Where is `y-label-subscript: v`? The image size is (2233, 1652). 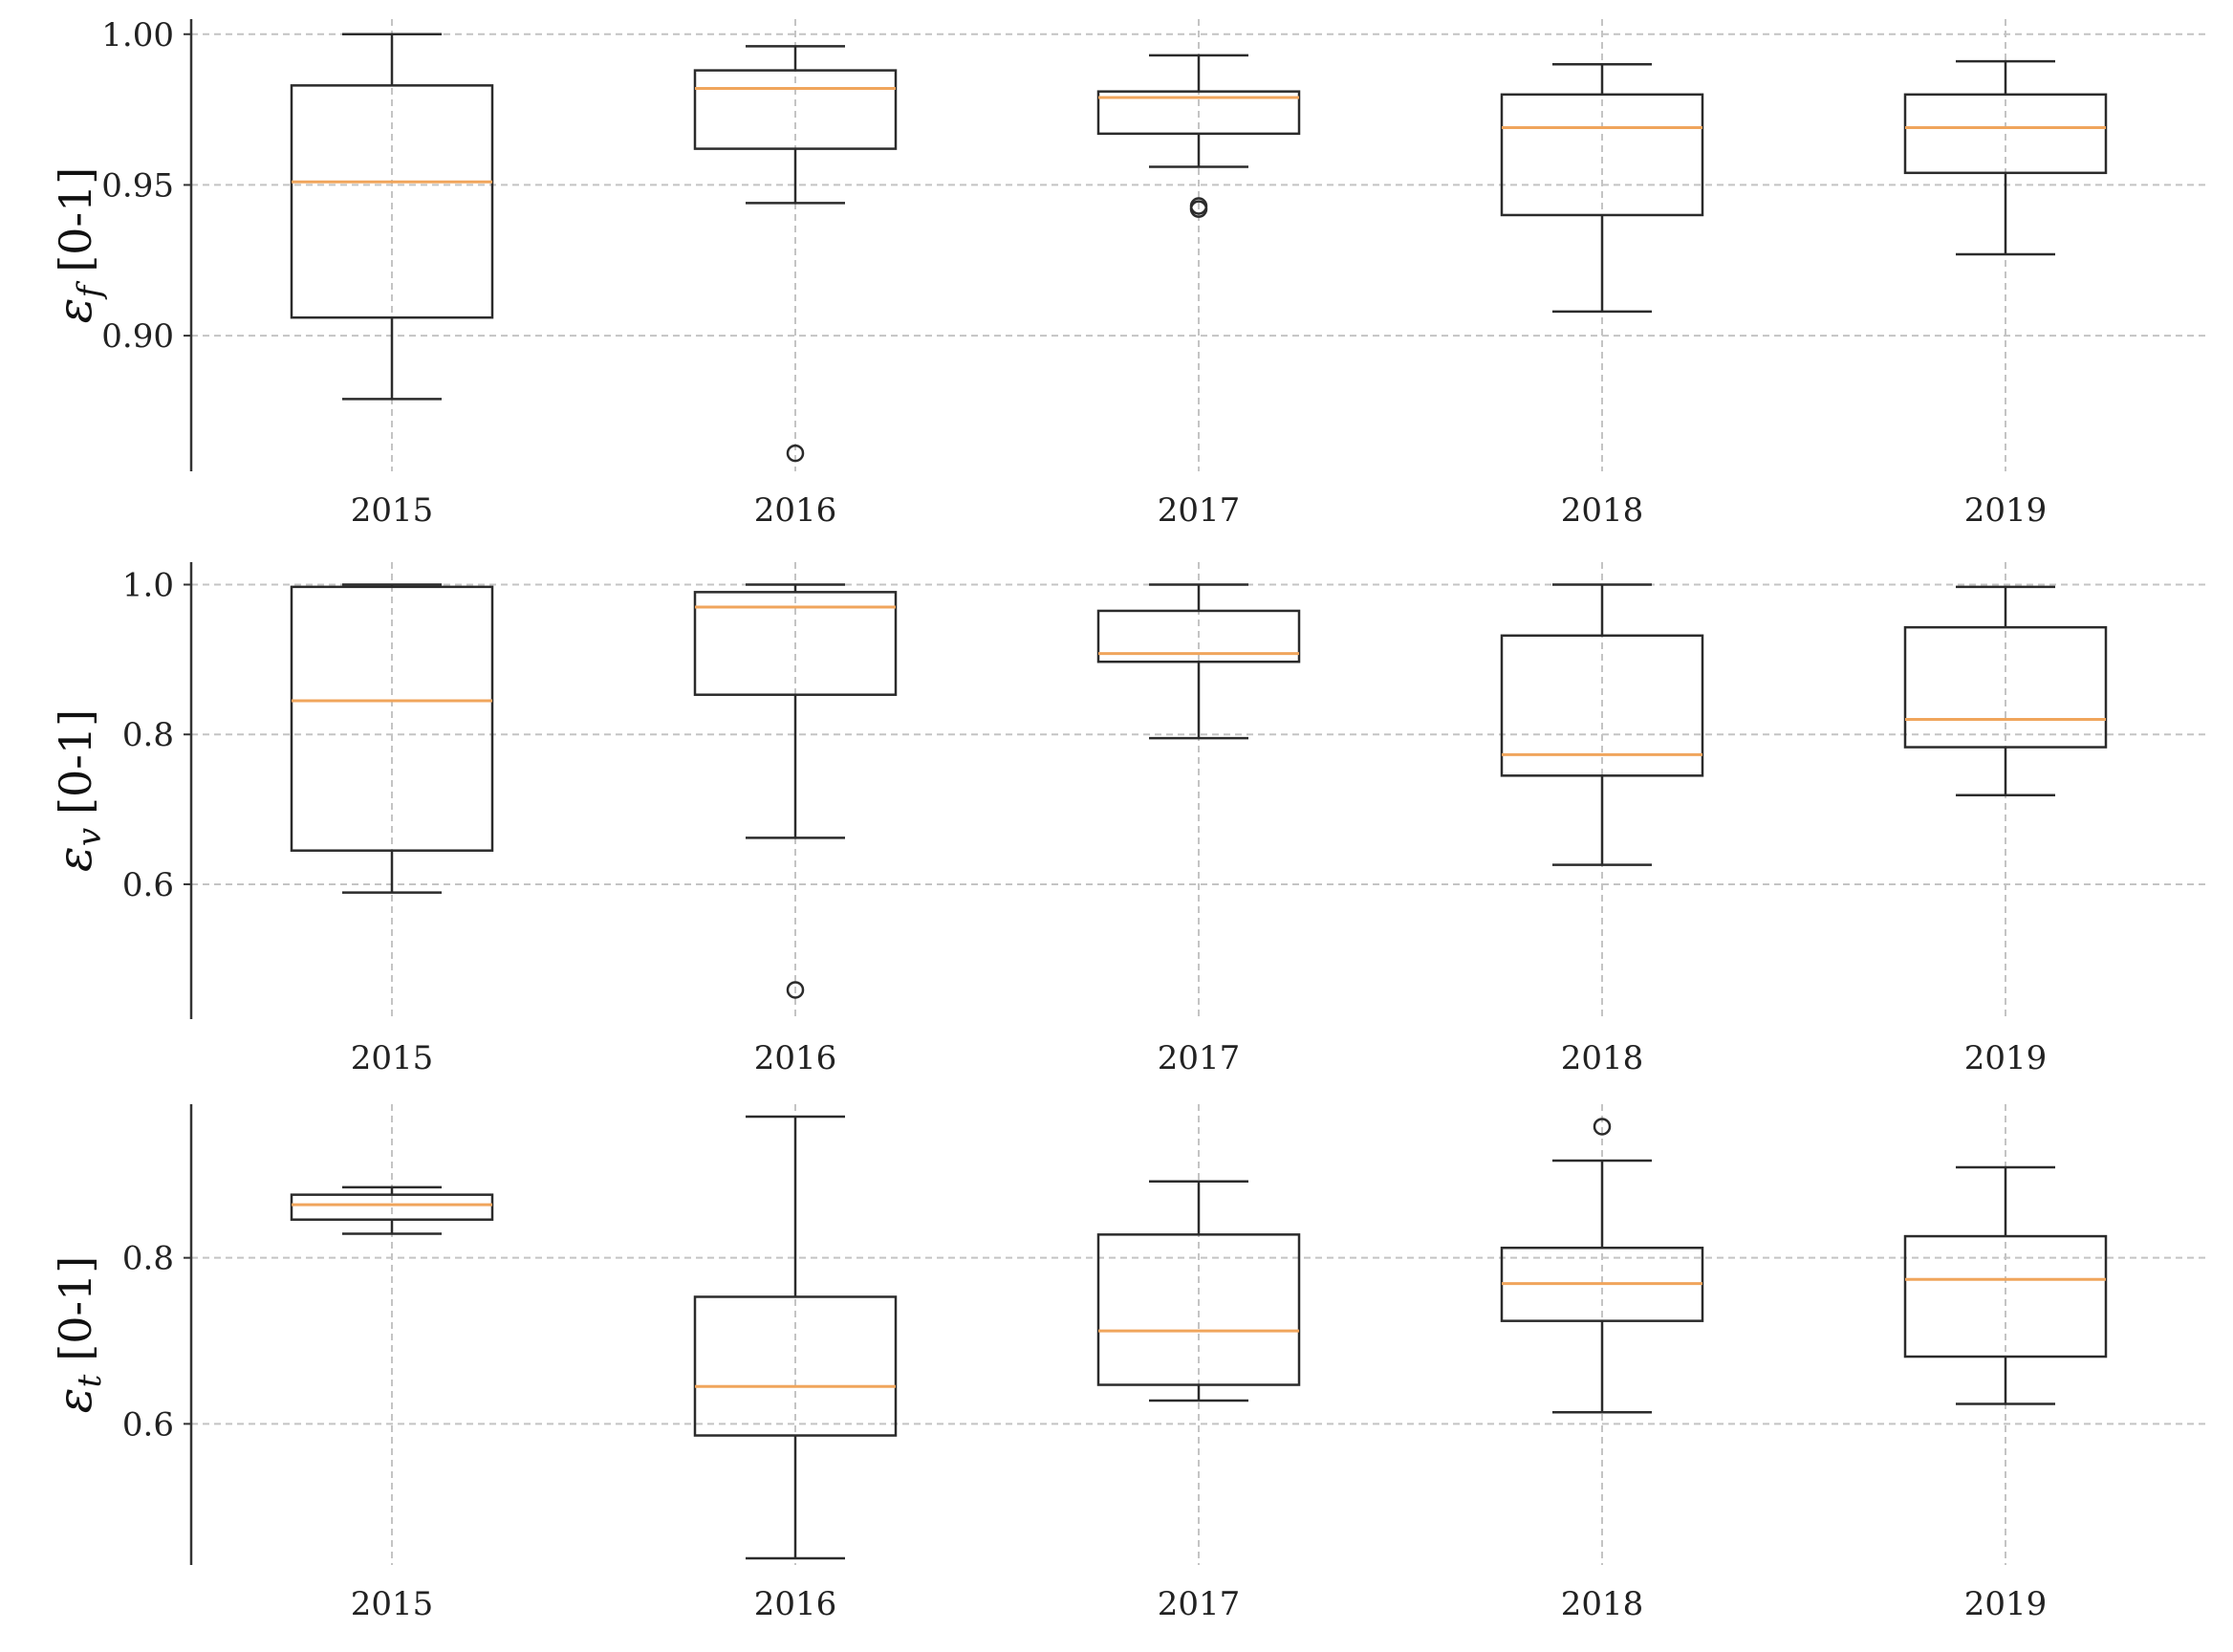 y-label-subscript: v is located at coordinates (90, 837).